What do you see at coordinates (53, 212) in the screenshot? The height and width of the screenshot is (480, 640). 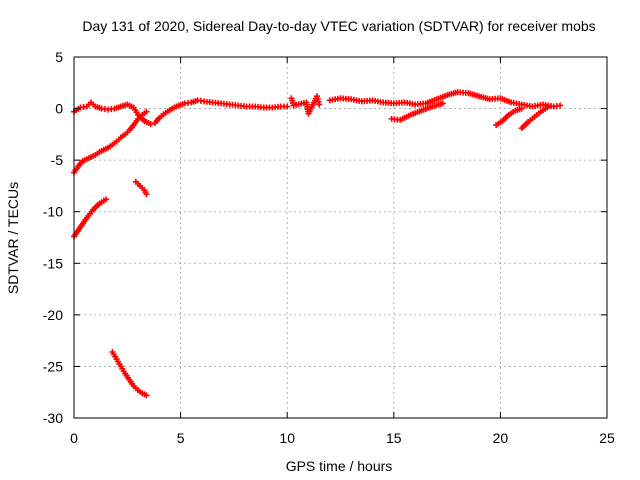 I see `y-tick-label: -10` at bounding box center [53, 212].